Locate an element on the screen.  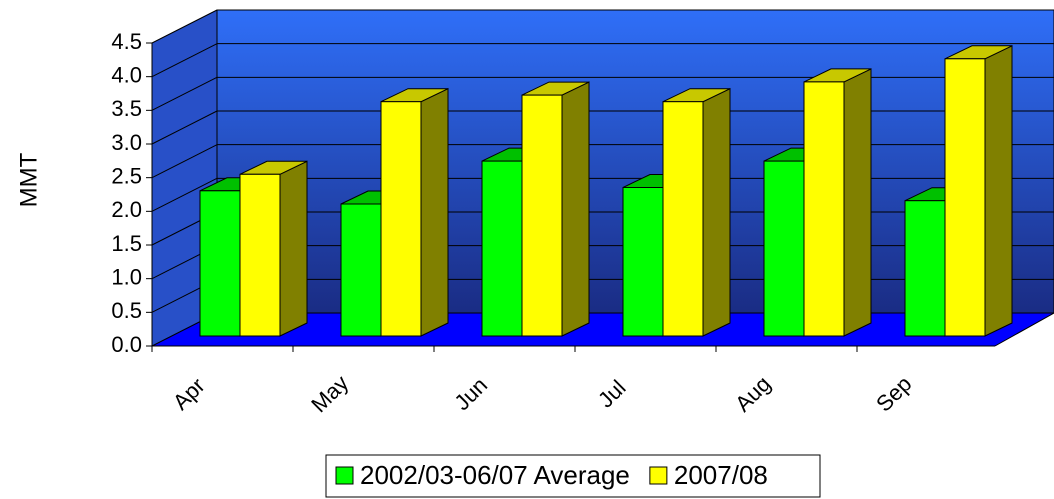
x-tick-label: Jul is located at coordinates (612, 394).